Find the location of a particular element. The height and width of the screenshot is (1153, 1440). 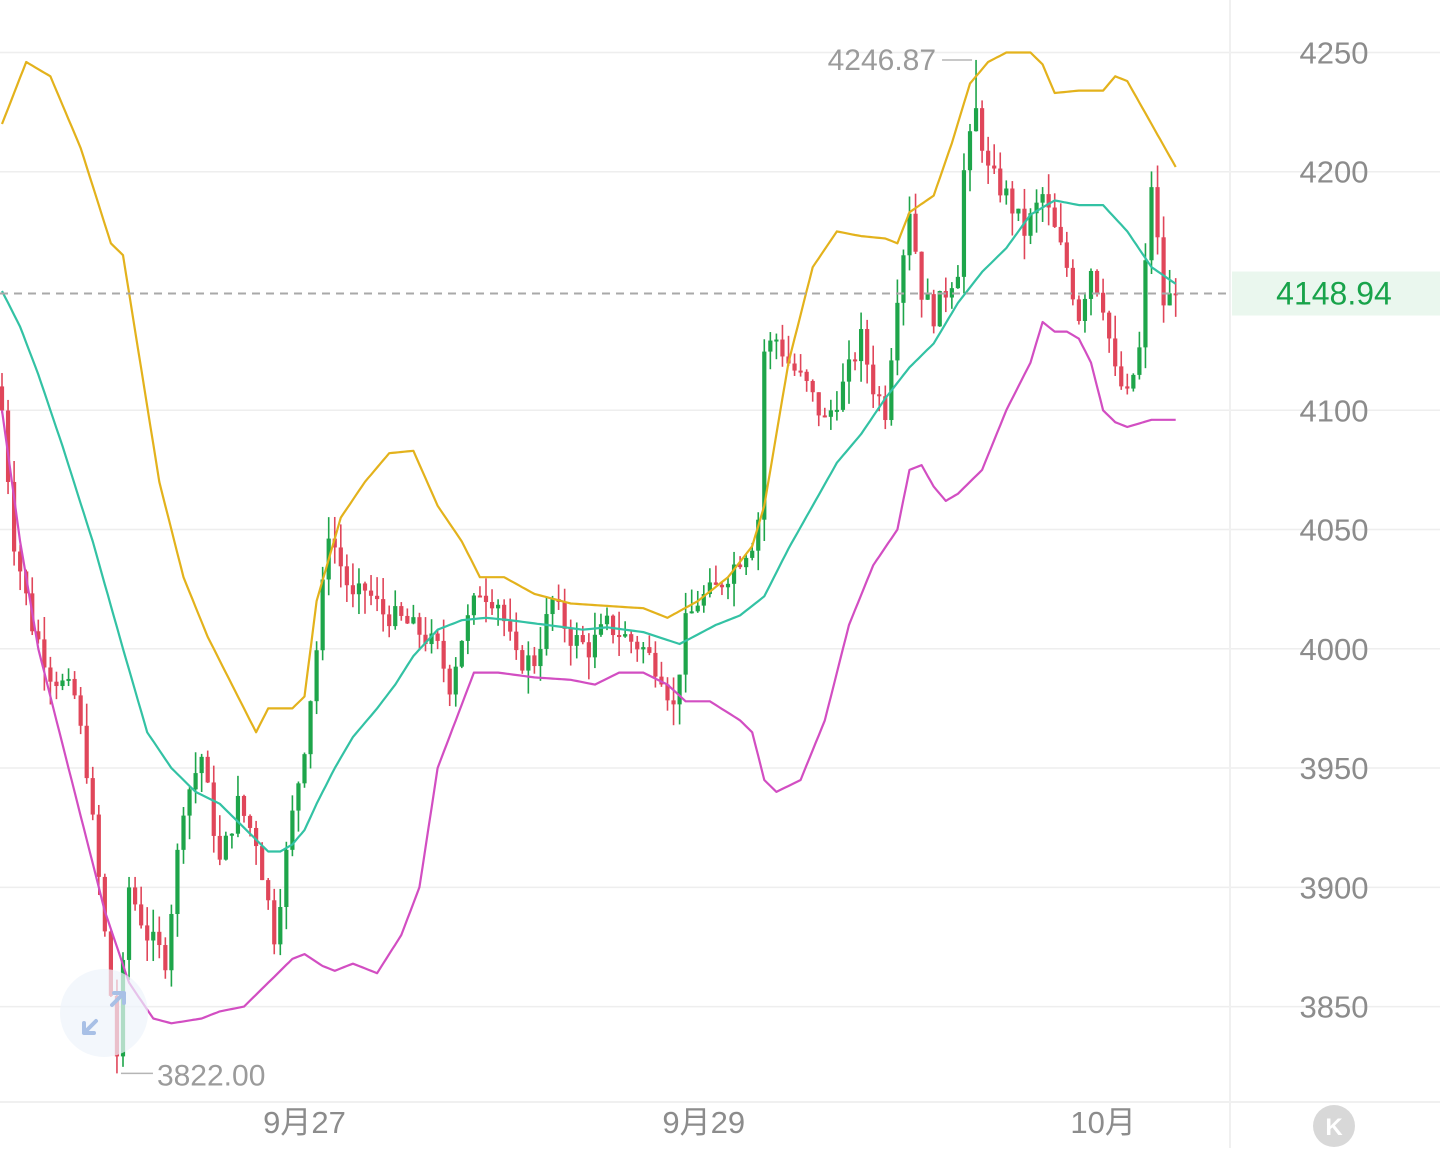

y-tick-label: 4100 is located at coordinates (1334, 410).